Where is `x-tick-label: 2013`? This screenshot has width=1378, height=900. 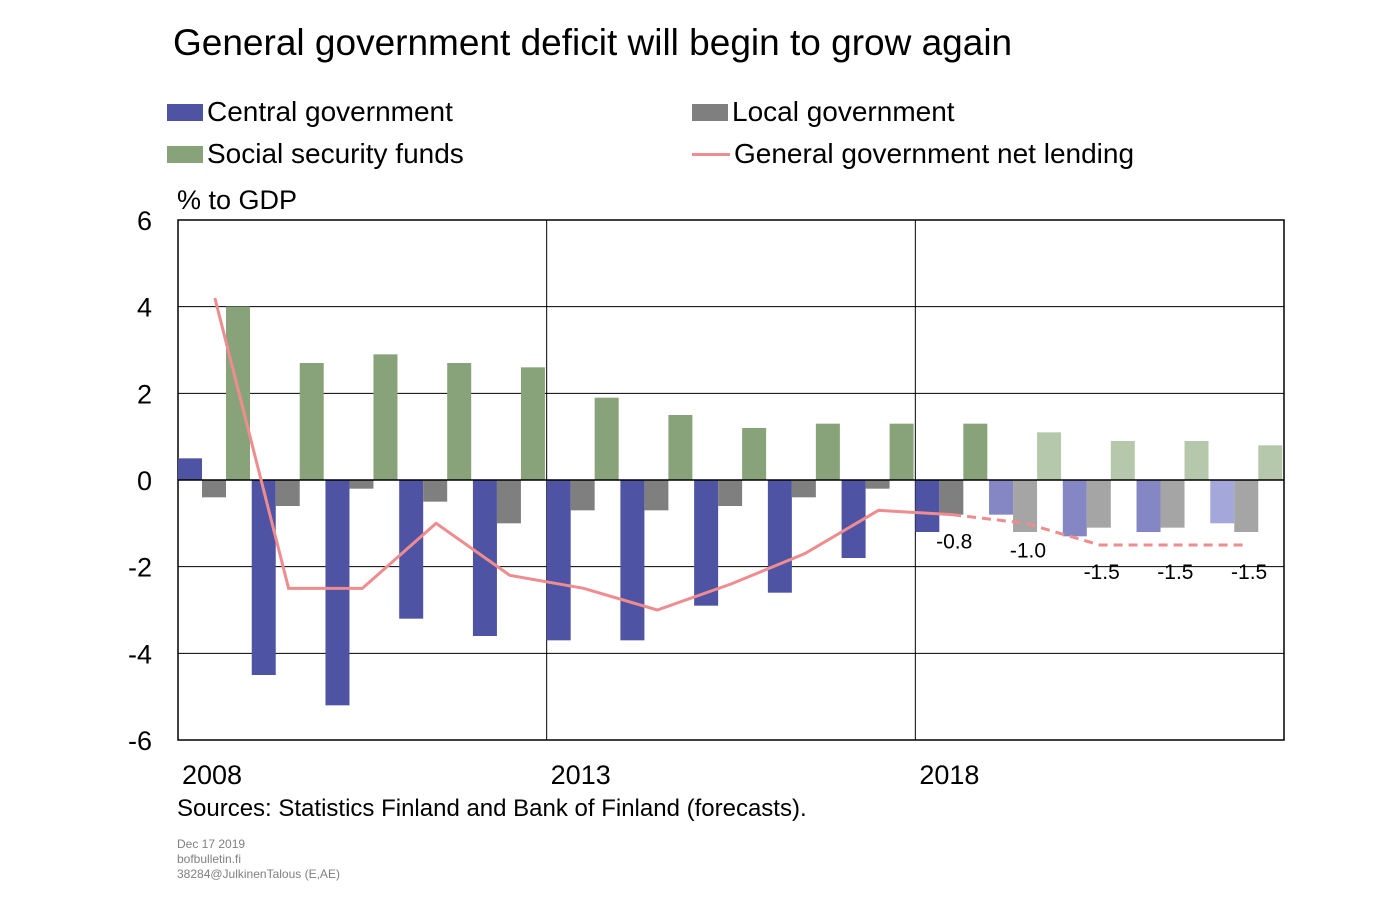
x-tick-label: 2013 is located at coordinates (581, 775).